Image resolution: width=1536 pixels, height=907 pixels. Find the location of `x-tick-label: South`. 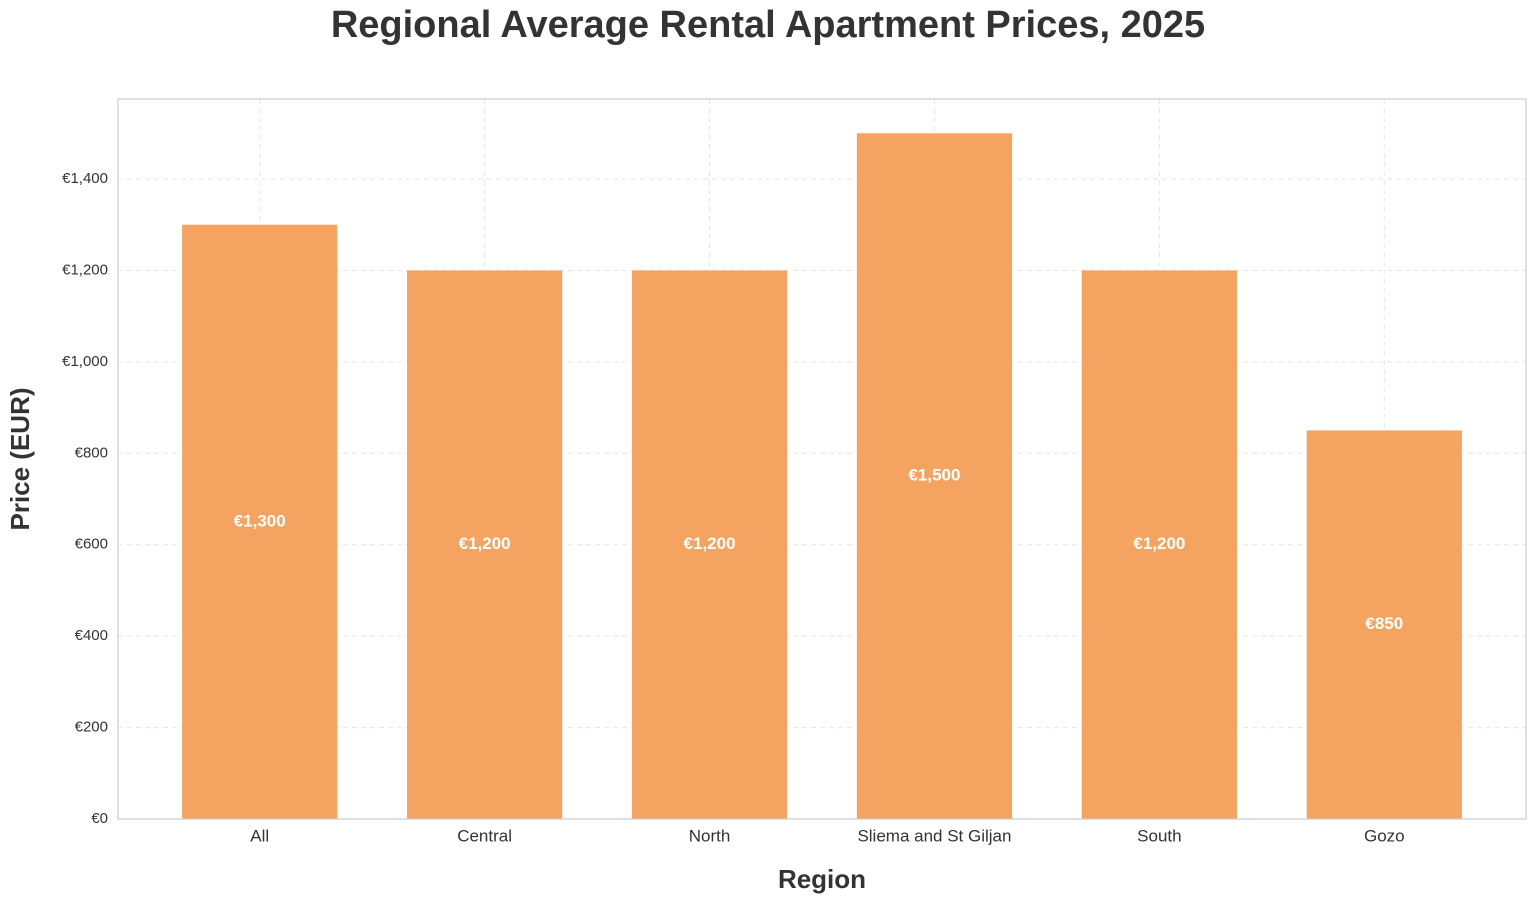

x-tick-label: South is located at coordinates (1159, 835).